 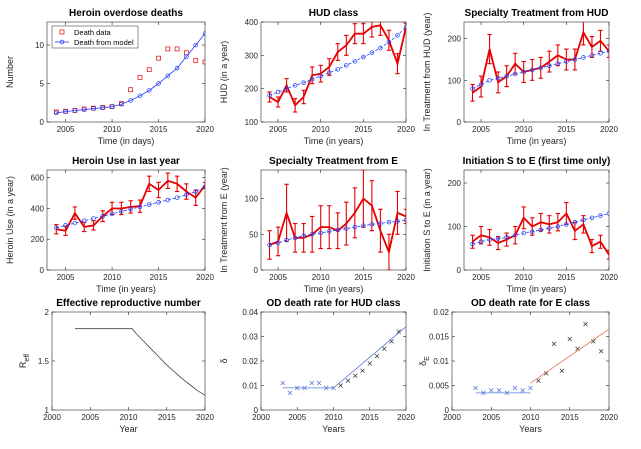 I want to click on y-tick-label: 0.03, so click(x=250, y=337).